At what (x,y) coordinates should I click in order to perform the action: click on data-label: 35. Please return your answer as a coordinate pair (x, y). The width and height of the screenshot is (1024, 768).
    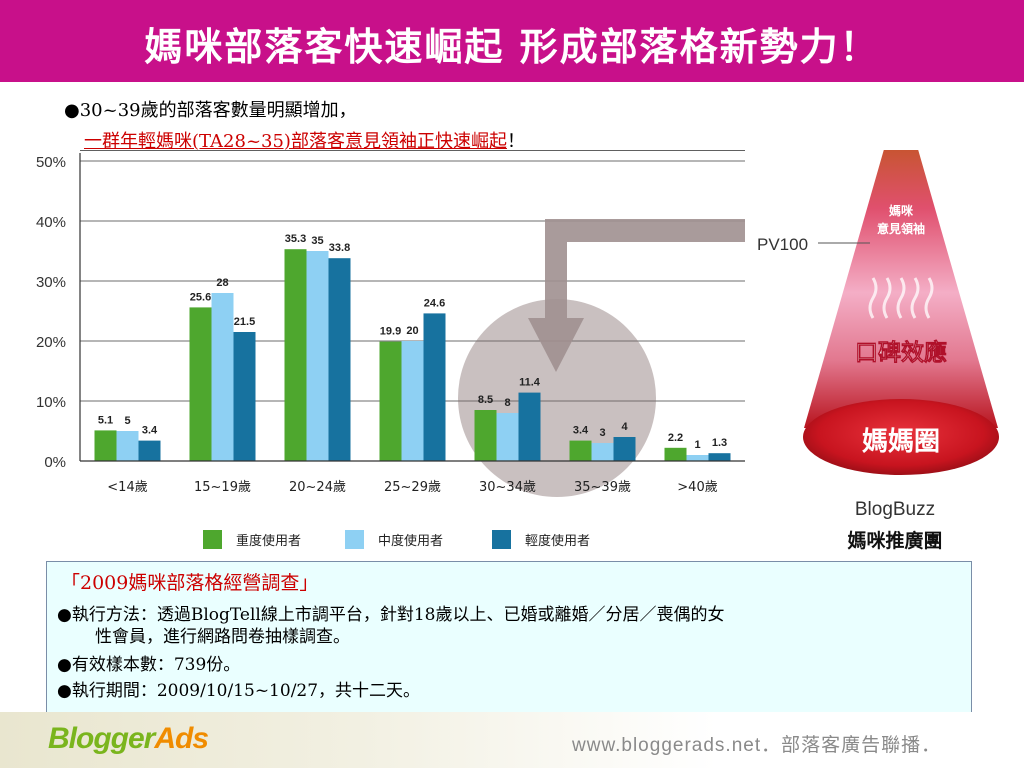
    Looking at the image, I should click on (317, 241).